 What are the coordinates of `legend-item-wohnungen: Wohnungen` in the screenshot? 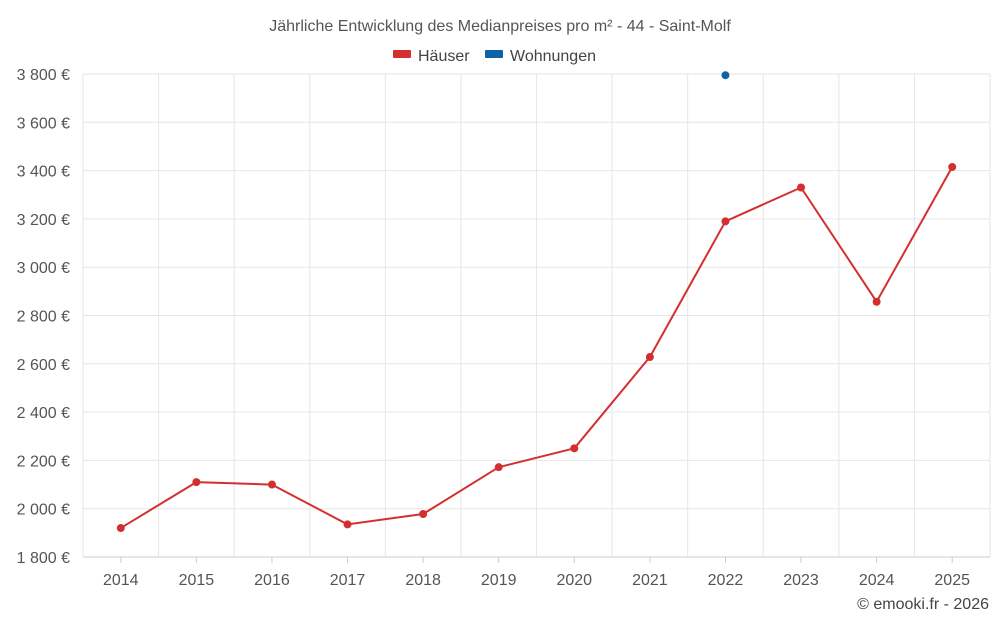 It's located at (540, 56).